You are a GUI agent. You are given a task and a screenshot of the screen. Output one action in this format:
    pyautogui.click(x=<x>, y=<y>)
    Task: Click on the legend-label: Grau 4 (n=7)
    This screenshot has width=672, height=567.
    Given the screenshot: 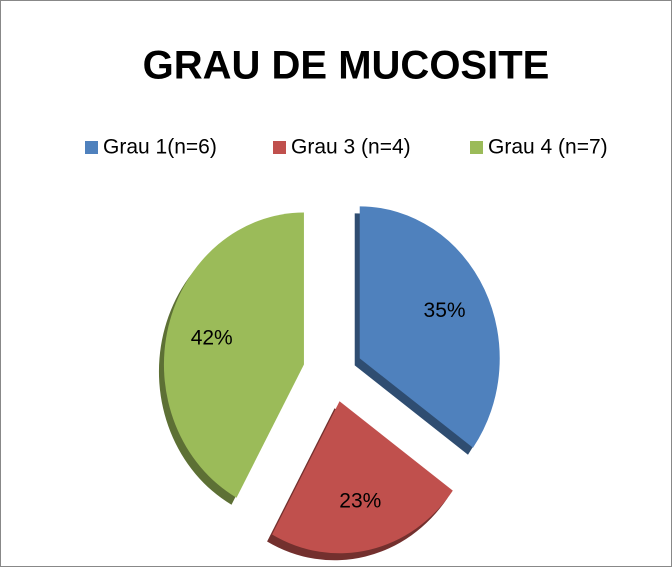 What is the action you would take?
    pyautogui.click(x=548, y=147)
    